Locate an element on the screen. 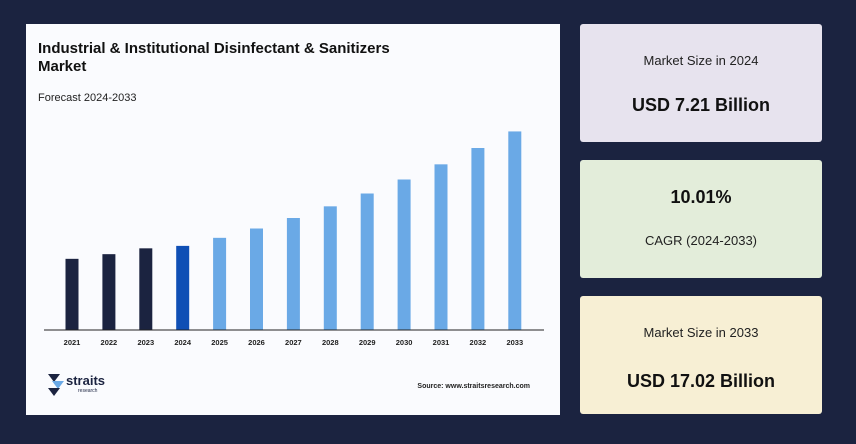 The width and height of the screenshot is (856, 444). bar-2026 is located at coordinates (256, 279).